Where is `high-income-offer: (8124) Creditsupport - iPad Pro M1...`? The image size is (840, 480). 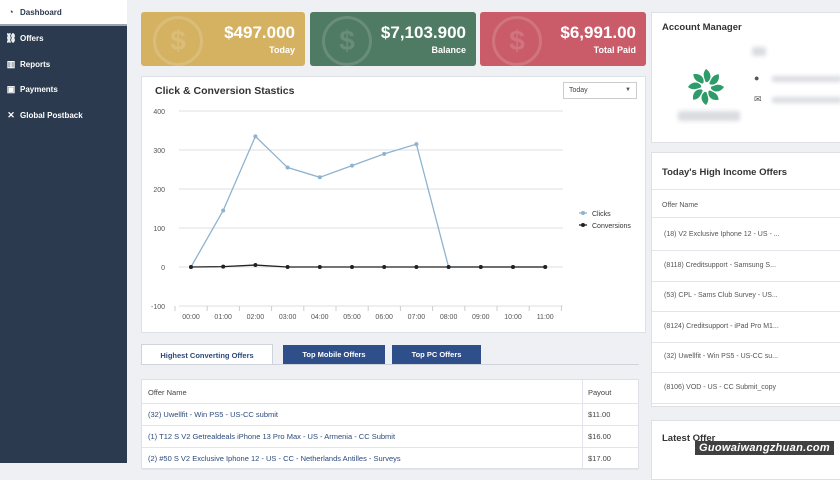 high-income-offer: (8124) Creditsupport - iPad Pro M1... is located at coordinates (721, 326).